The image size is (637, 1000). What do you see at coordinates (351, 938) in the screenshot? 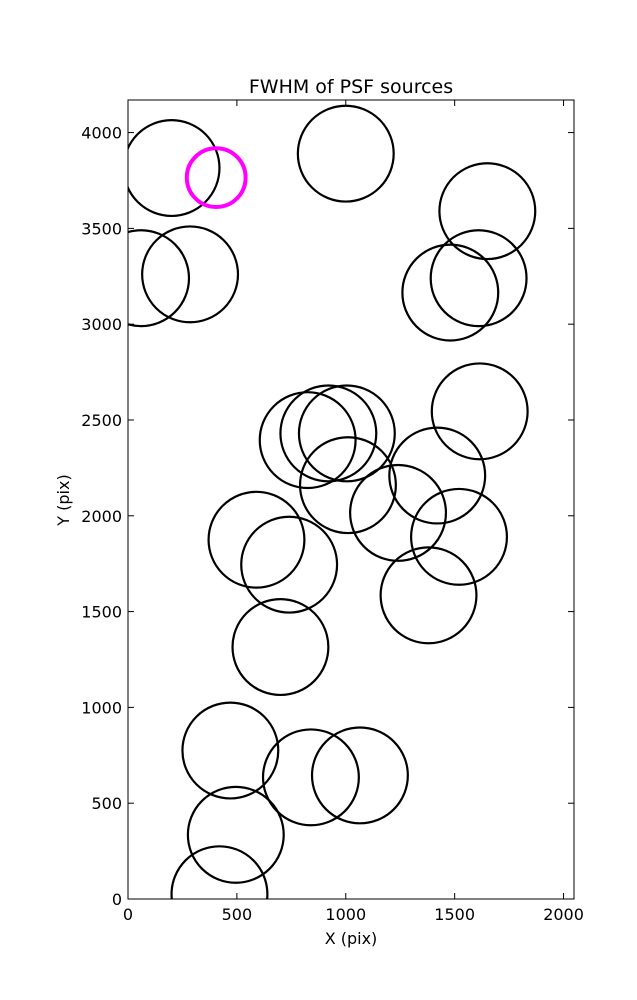
I see `x-axis-label: X (pix)` at bounding box center [351, 938].